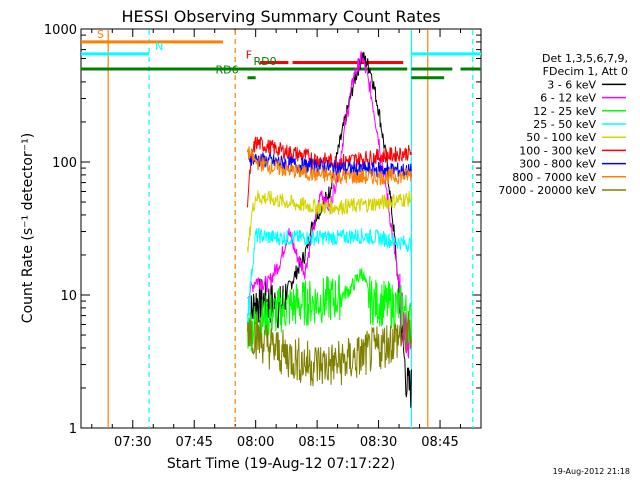  Describe the element at coordinates (193, 442) in the screenshot. I see `x-tick-label: 07:45` at that location.